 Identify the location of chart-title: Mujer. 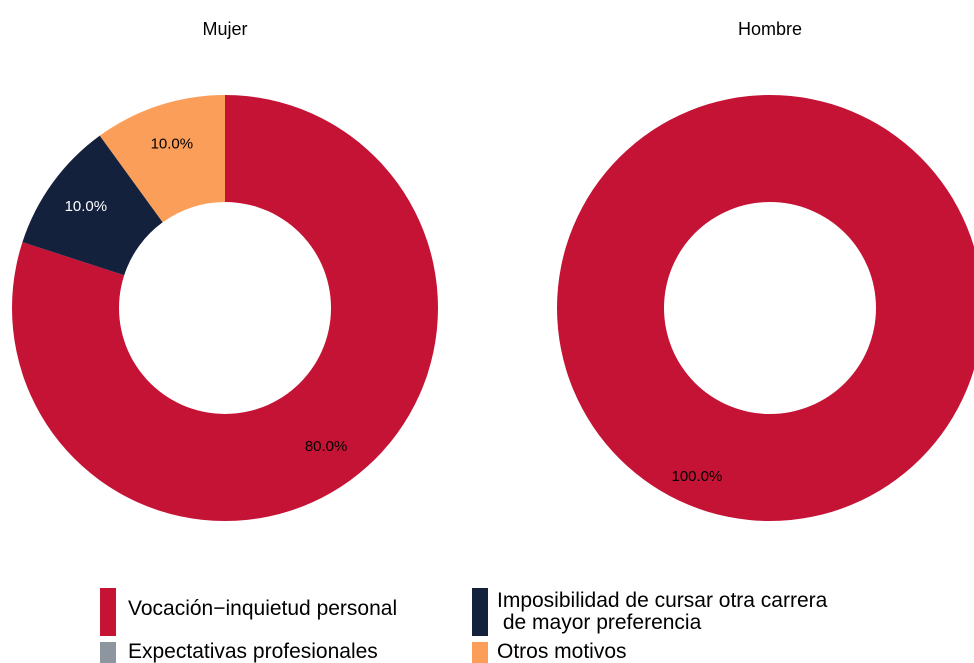
(224, 29).